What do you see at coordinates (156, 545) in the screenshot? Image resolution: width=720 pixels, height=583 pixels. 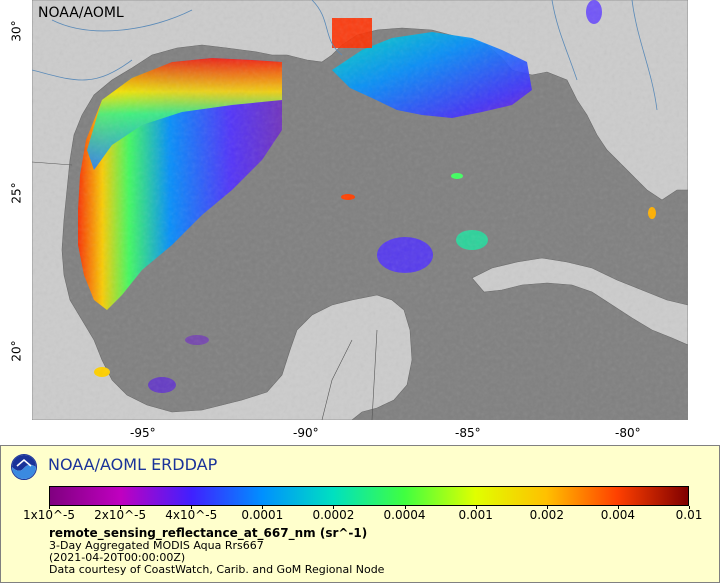 I see `info-line-product: 3-Day Aggregated MODIS Aqua Rrs667` at bounding box center [156, 545].